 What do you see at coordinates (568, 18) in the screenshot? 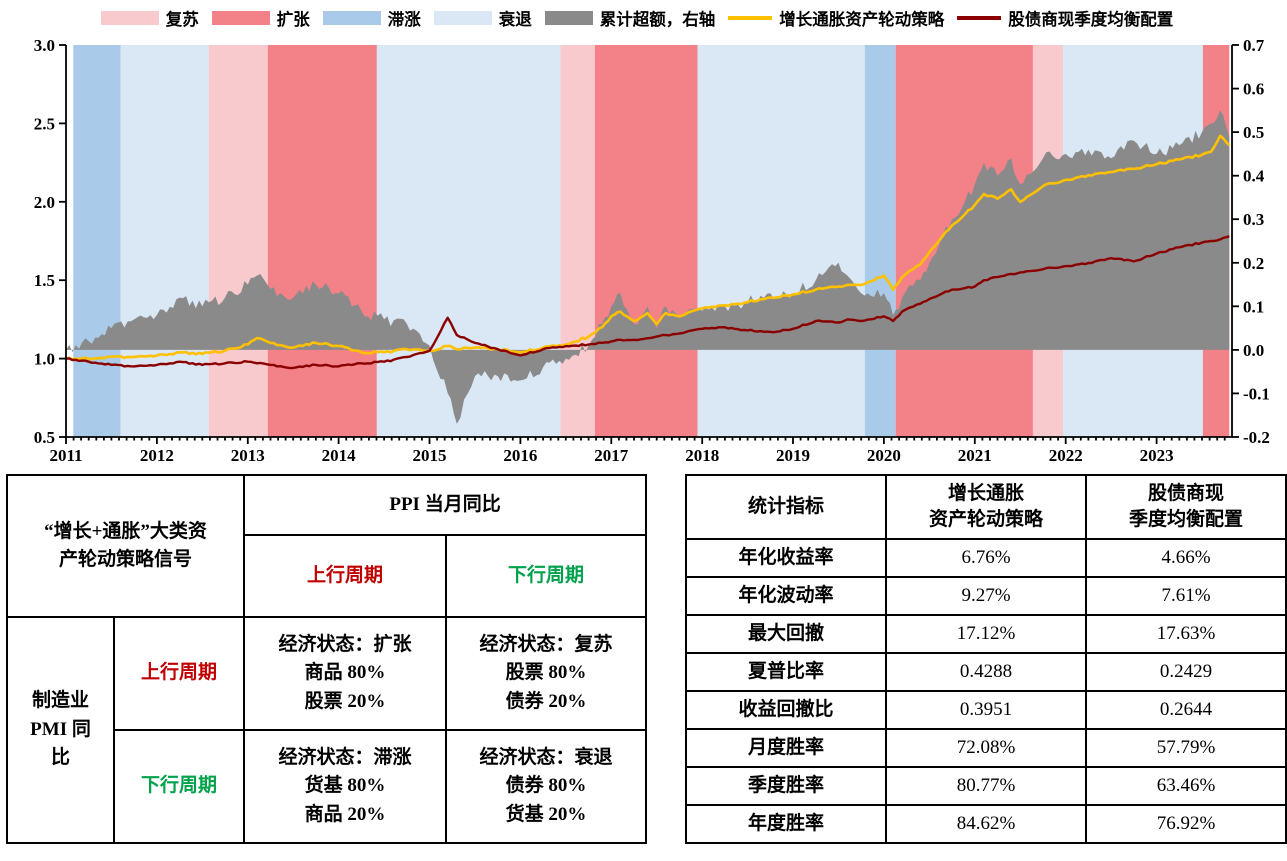
I see `legend-area-swatch` at bounding box center [568, 18].